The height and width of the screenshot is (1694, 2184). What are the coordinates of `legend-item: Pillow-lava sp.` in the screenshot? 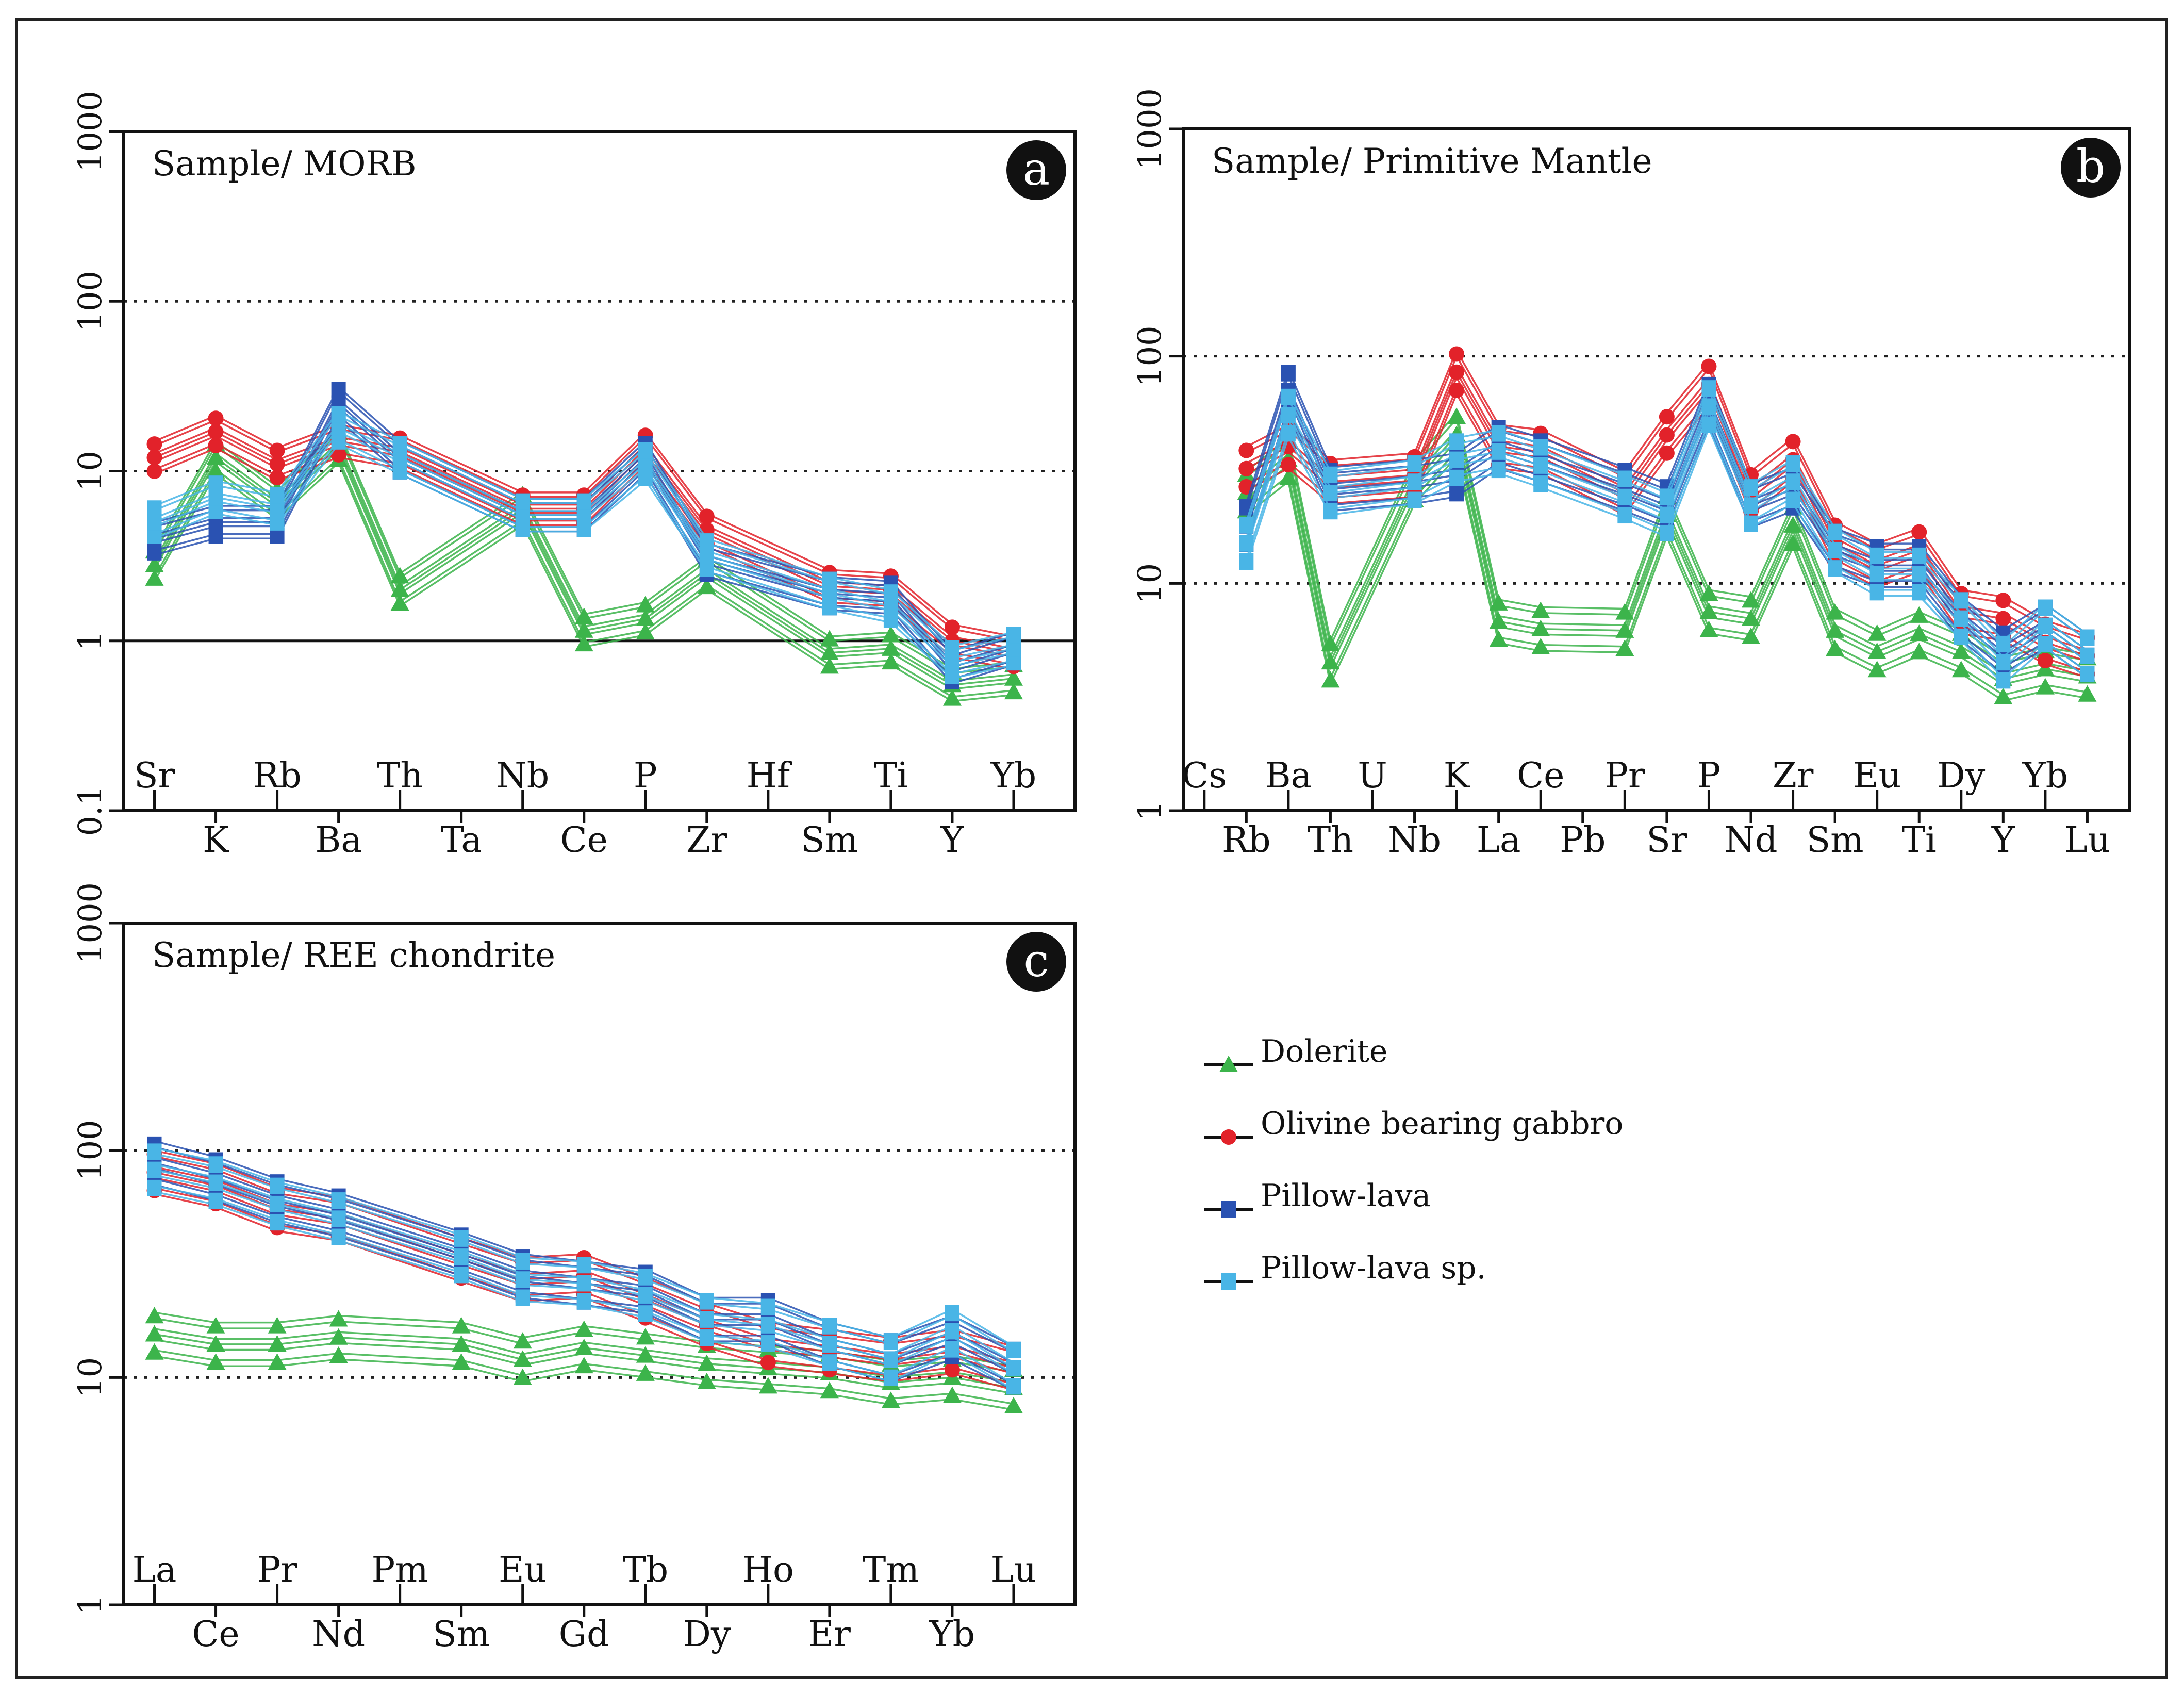 It's located at (1345, 1270).